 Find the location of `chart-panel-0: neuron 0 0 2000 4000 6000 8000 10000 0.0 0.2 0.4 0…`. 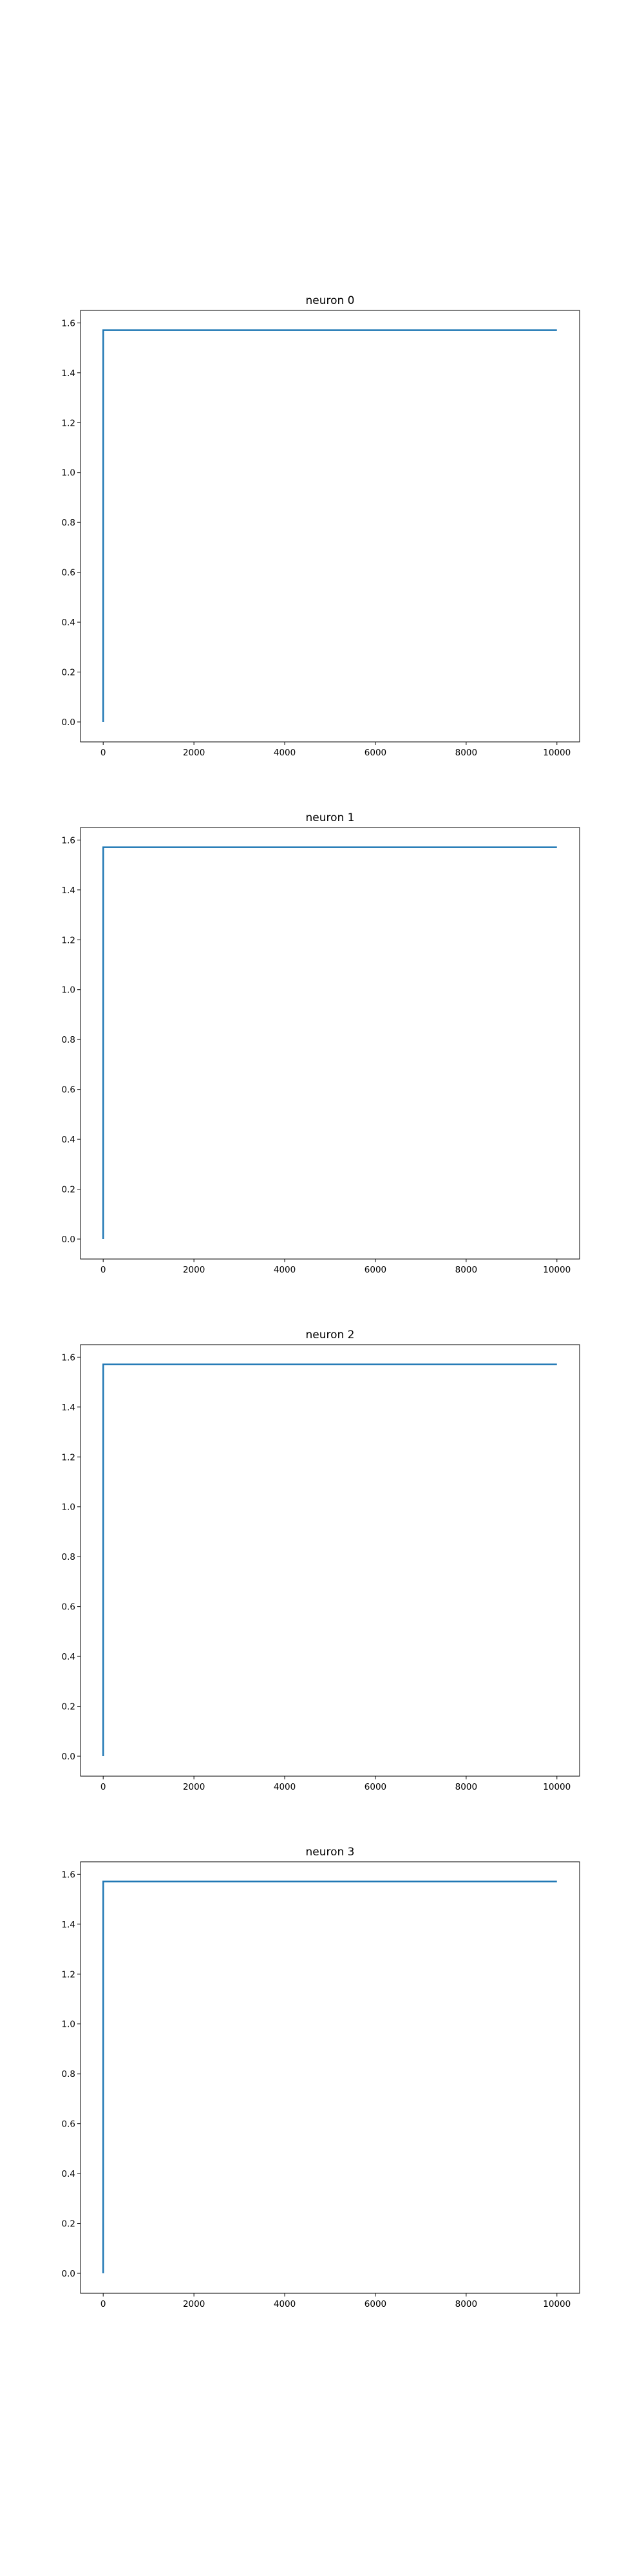

chart-panel-0: neuron 0 0 2000 4000 6000 8000 10000 0.0 0.2 0.4 0… is located at coordinates (321, 526).